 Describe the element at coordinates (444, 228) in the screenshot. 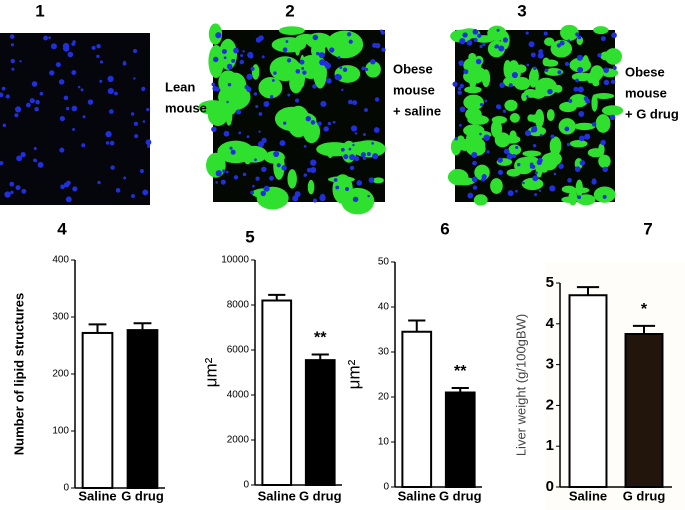

I see `panel-number: 6` at that location.